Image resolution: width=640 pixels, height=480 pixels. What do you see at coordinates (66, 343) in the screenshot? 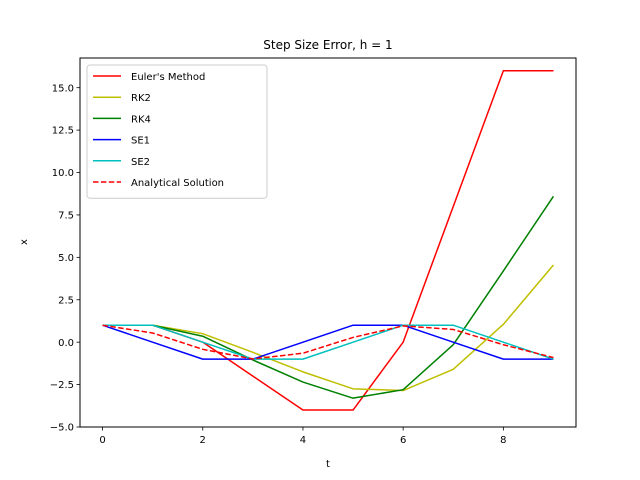
I see `y-tick-label: 0.0` at bounding box center [66, 343].